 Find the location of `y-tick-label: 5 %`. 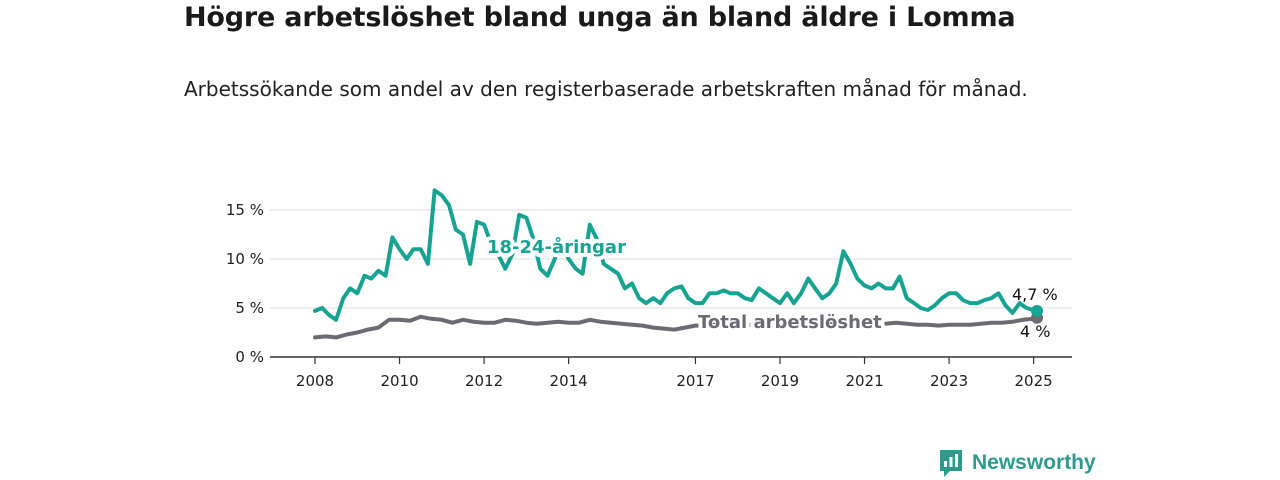

y-tick-label: 5 % is located at coordinates (249, 308).